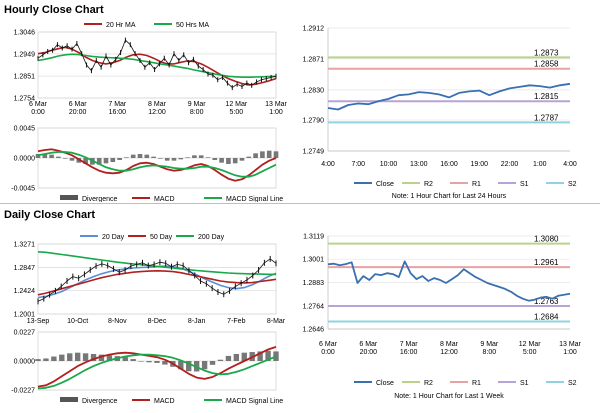 This screenshot has height=413, width=600. Describe the element at coordinates (25, 268) in the screenshot. I see `y-tick-label: 1.2847` at that location.